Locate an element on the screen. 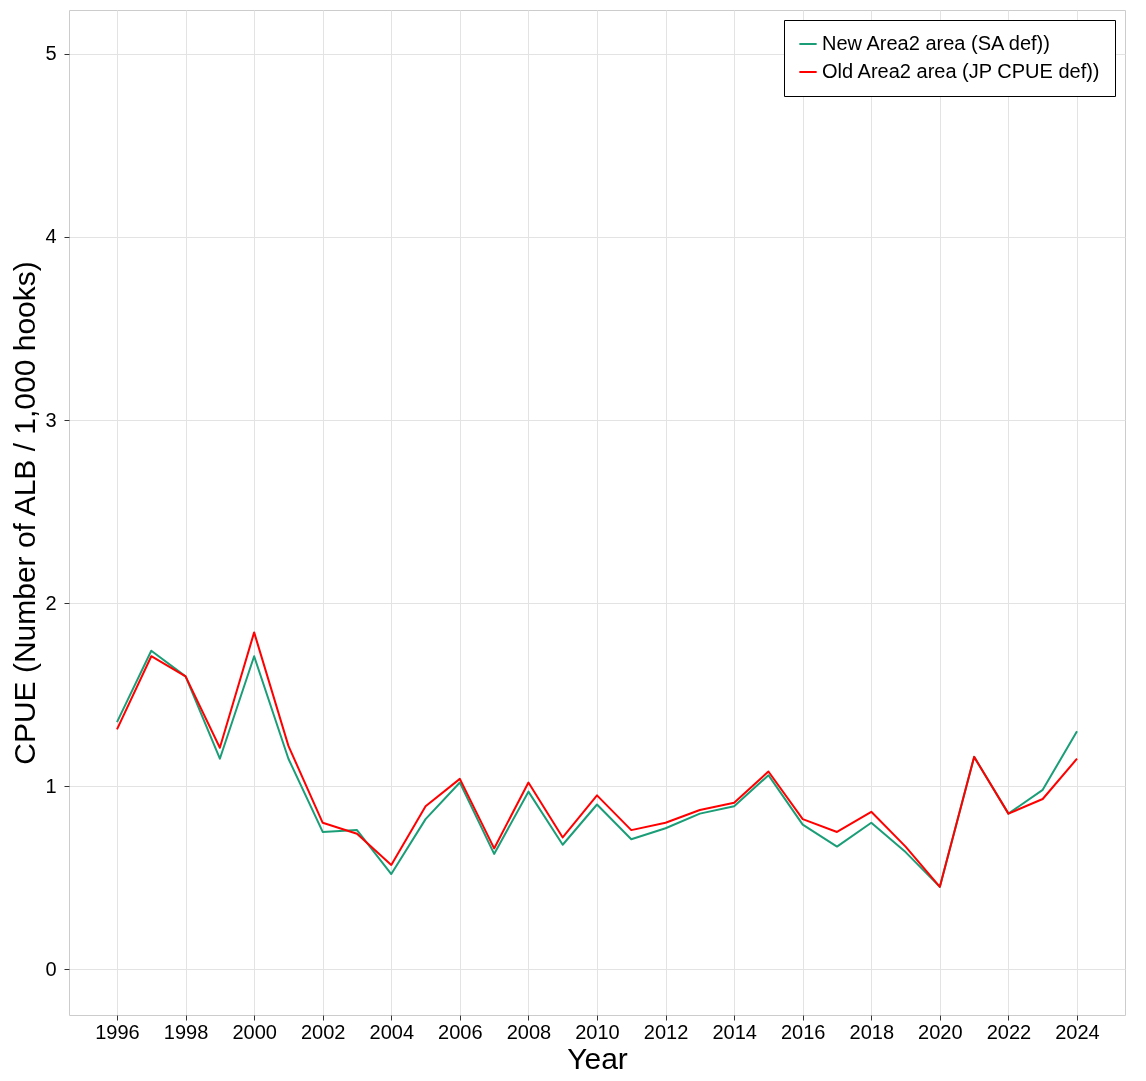  y-tick-label: 1 is located at coordinates (51, 785).